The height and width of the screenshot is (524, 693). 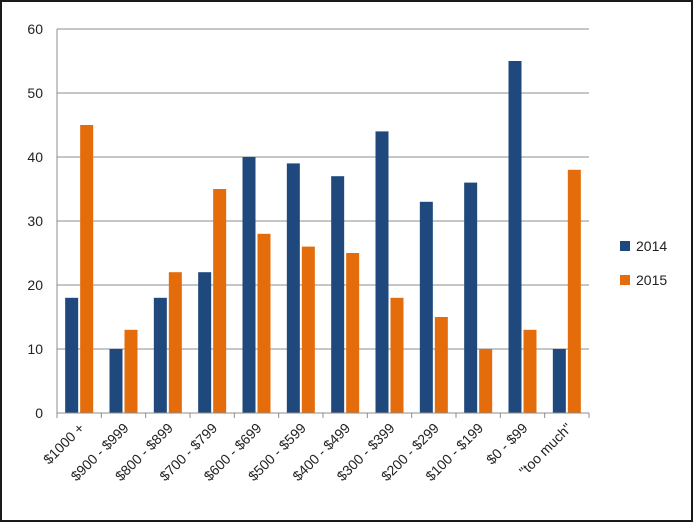 I want to click on legend-label-2014: 2014, so click(x=651, y=246).